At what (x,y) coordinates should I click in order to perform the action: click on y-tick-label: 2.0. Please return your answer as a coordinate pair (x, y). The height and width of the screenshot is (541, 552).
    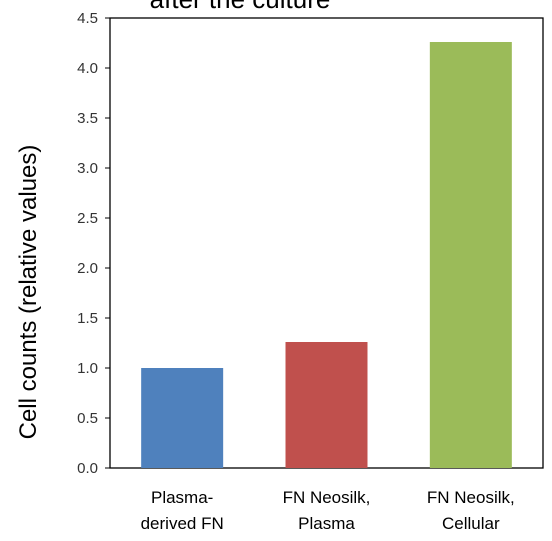
    Looking at the image, I should click on (87, 268).